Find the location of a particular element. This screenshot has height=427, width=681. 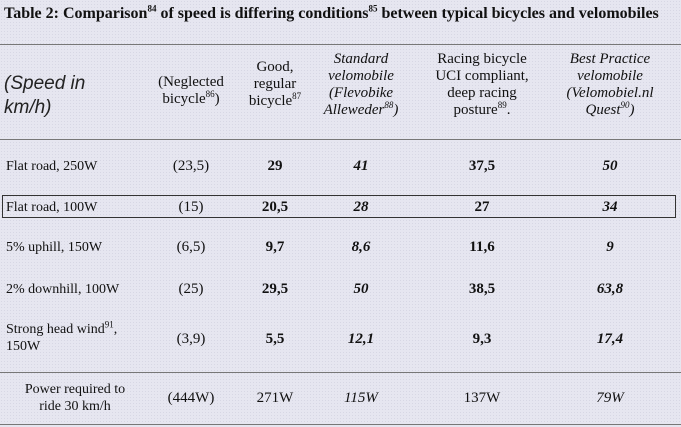

cell-racing: 37,5 is located at coordinates (482, 166).